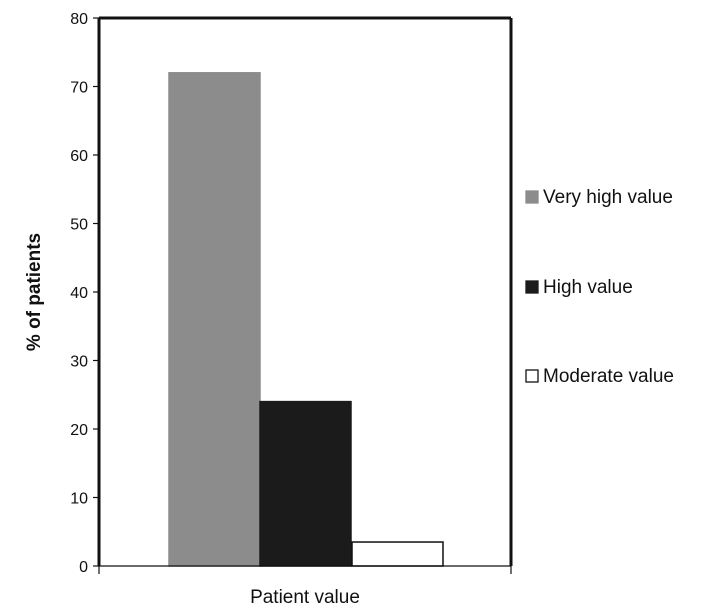  What do you see at coordinates (532, 287) in the screenshot?
I see `legend-swatch-high-value` at bounding box center [532, 287].